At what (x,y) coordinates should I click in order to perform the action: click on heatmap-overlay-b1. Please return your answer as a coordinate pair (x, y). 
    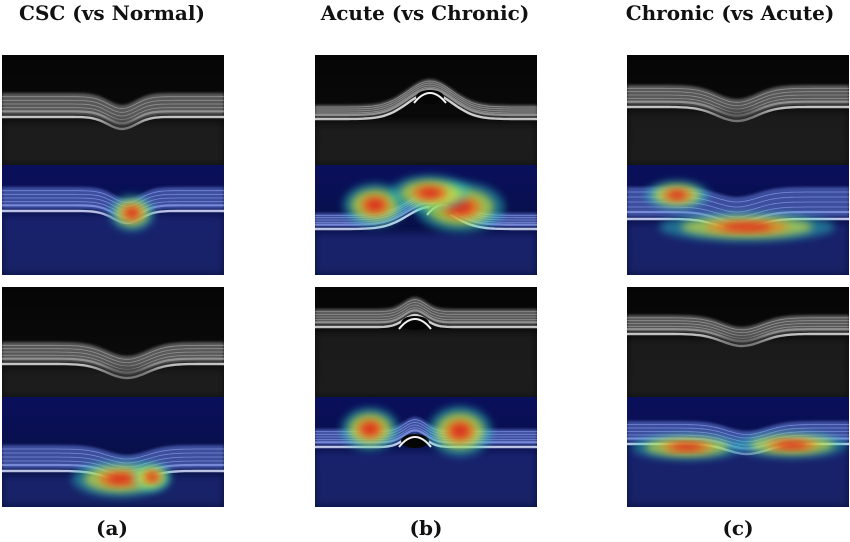
    Looking at the image, I should click on (426, 220).